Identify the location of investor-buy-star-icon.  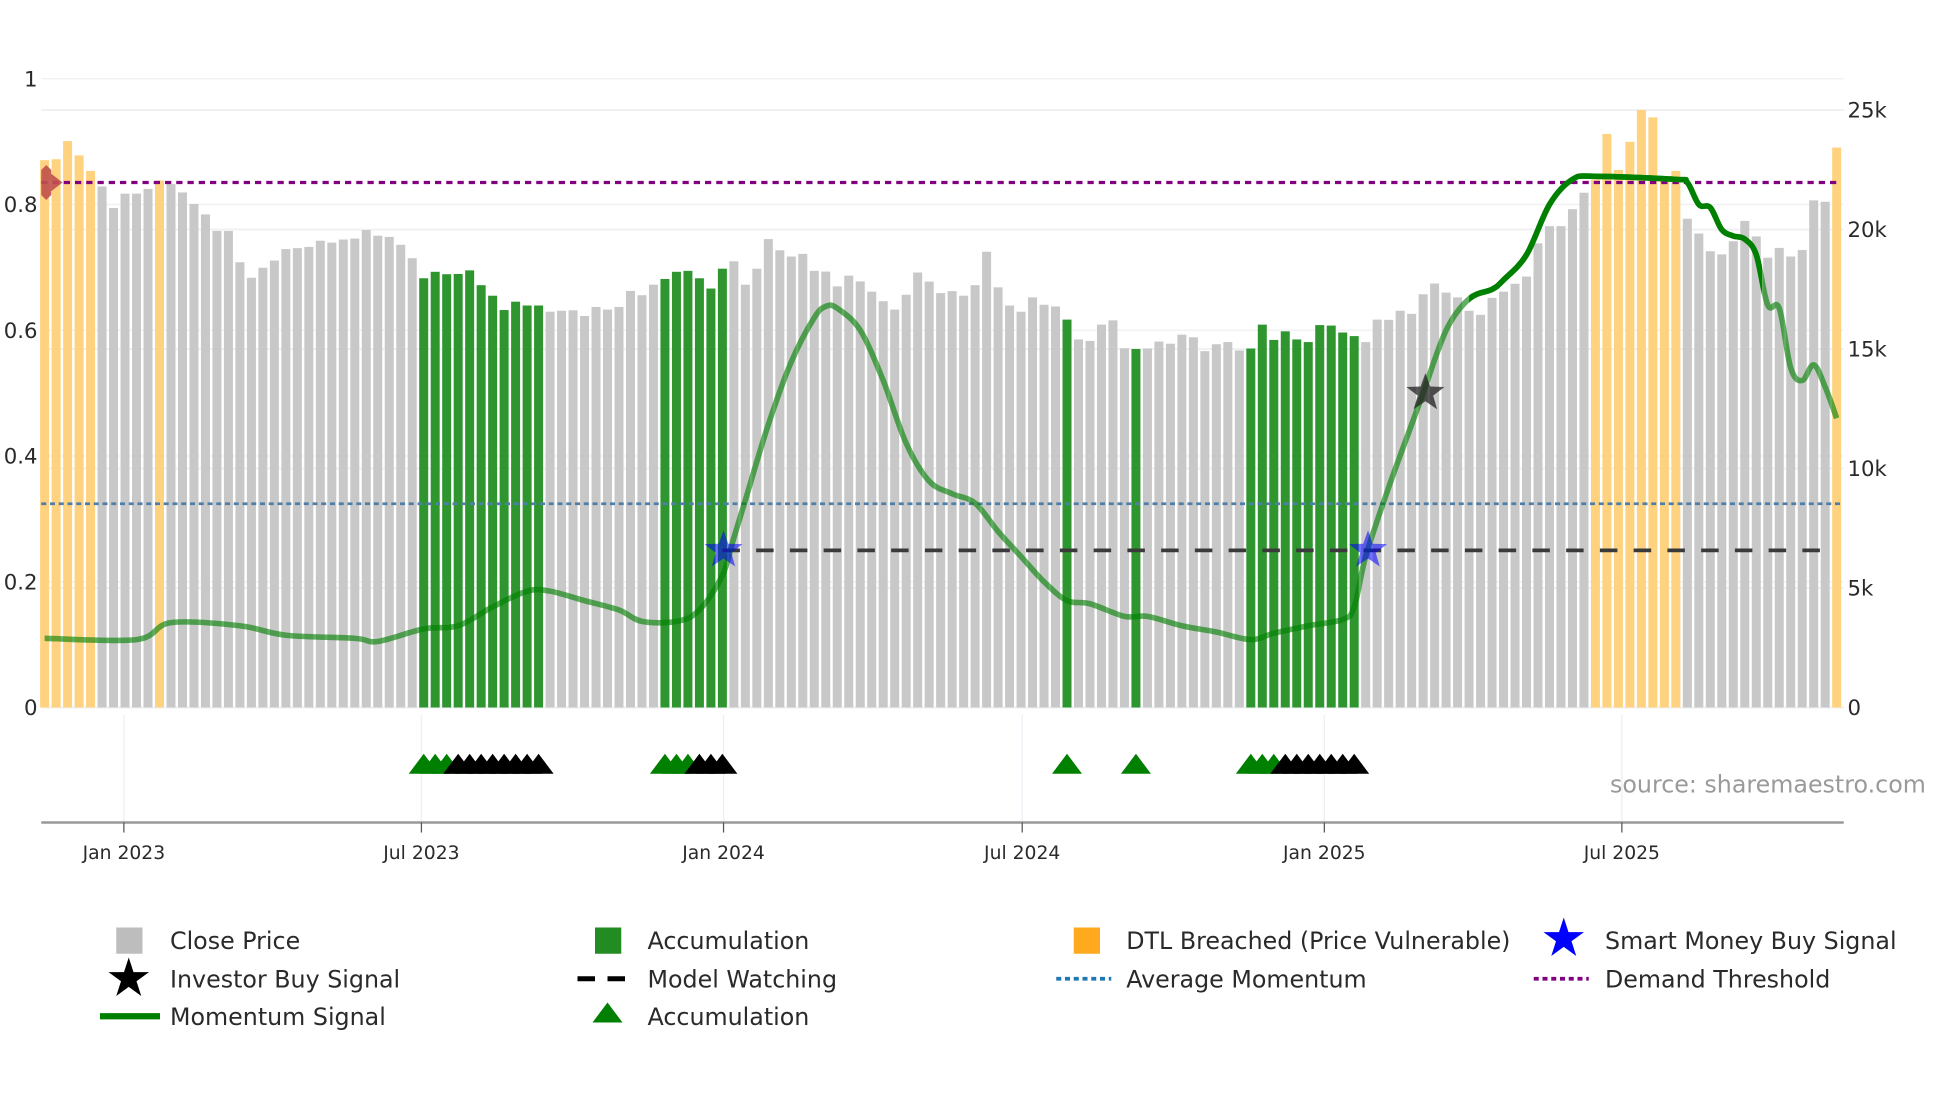
(1425, 391).